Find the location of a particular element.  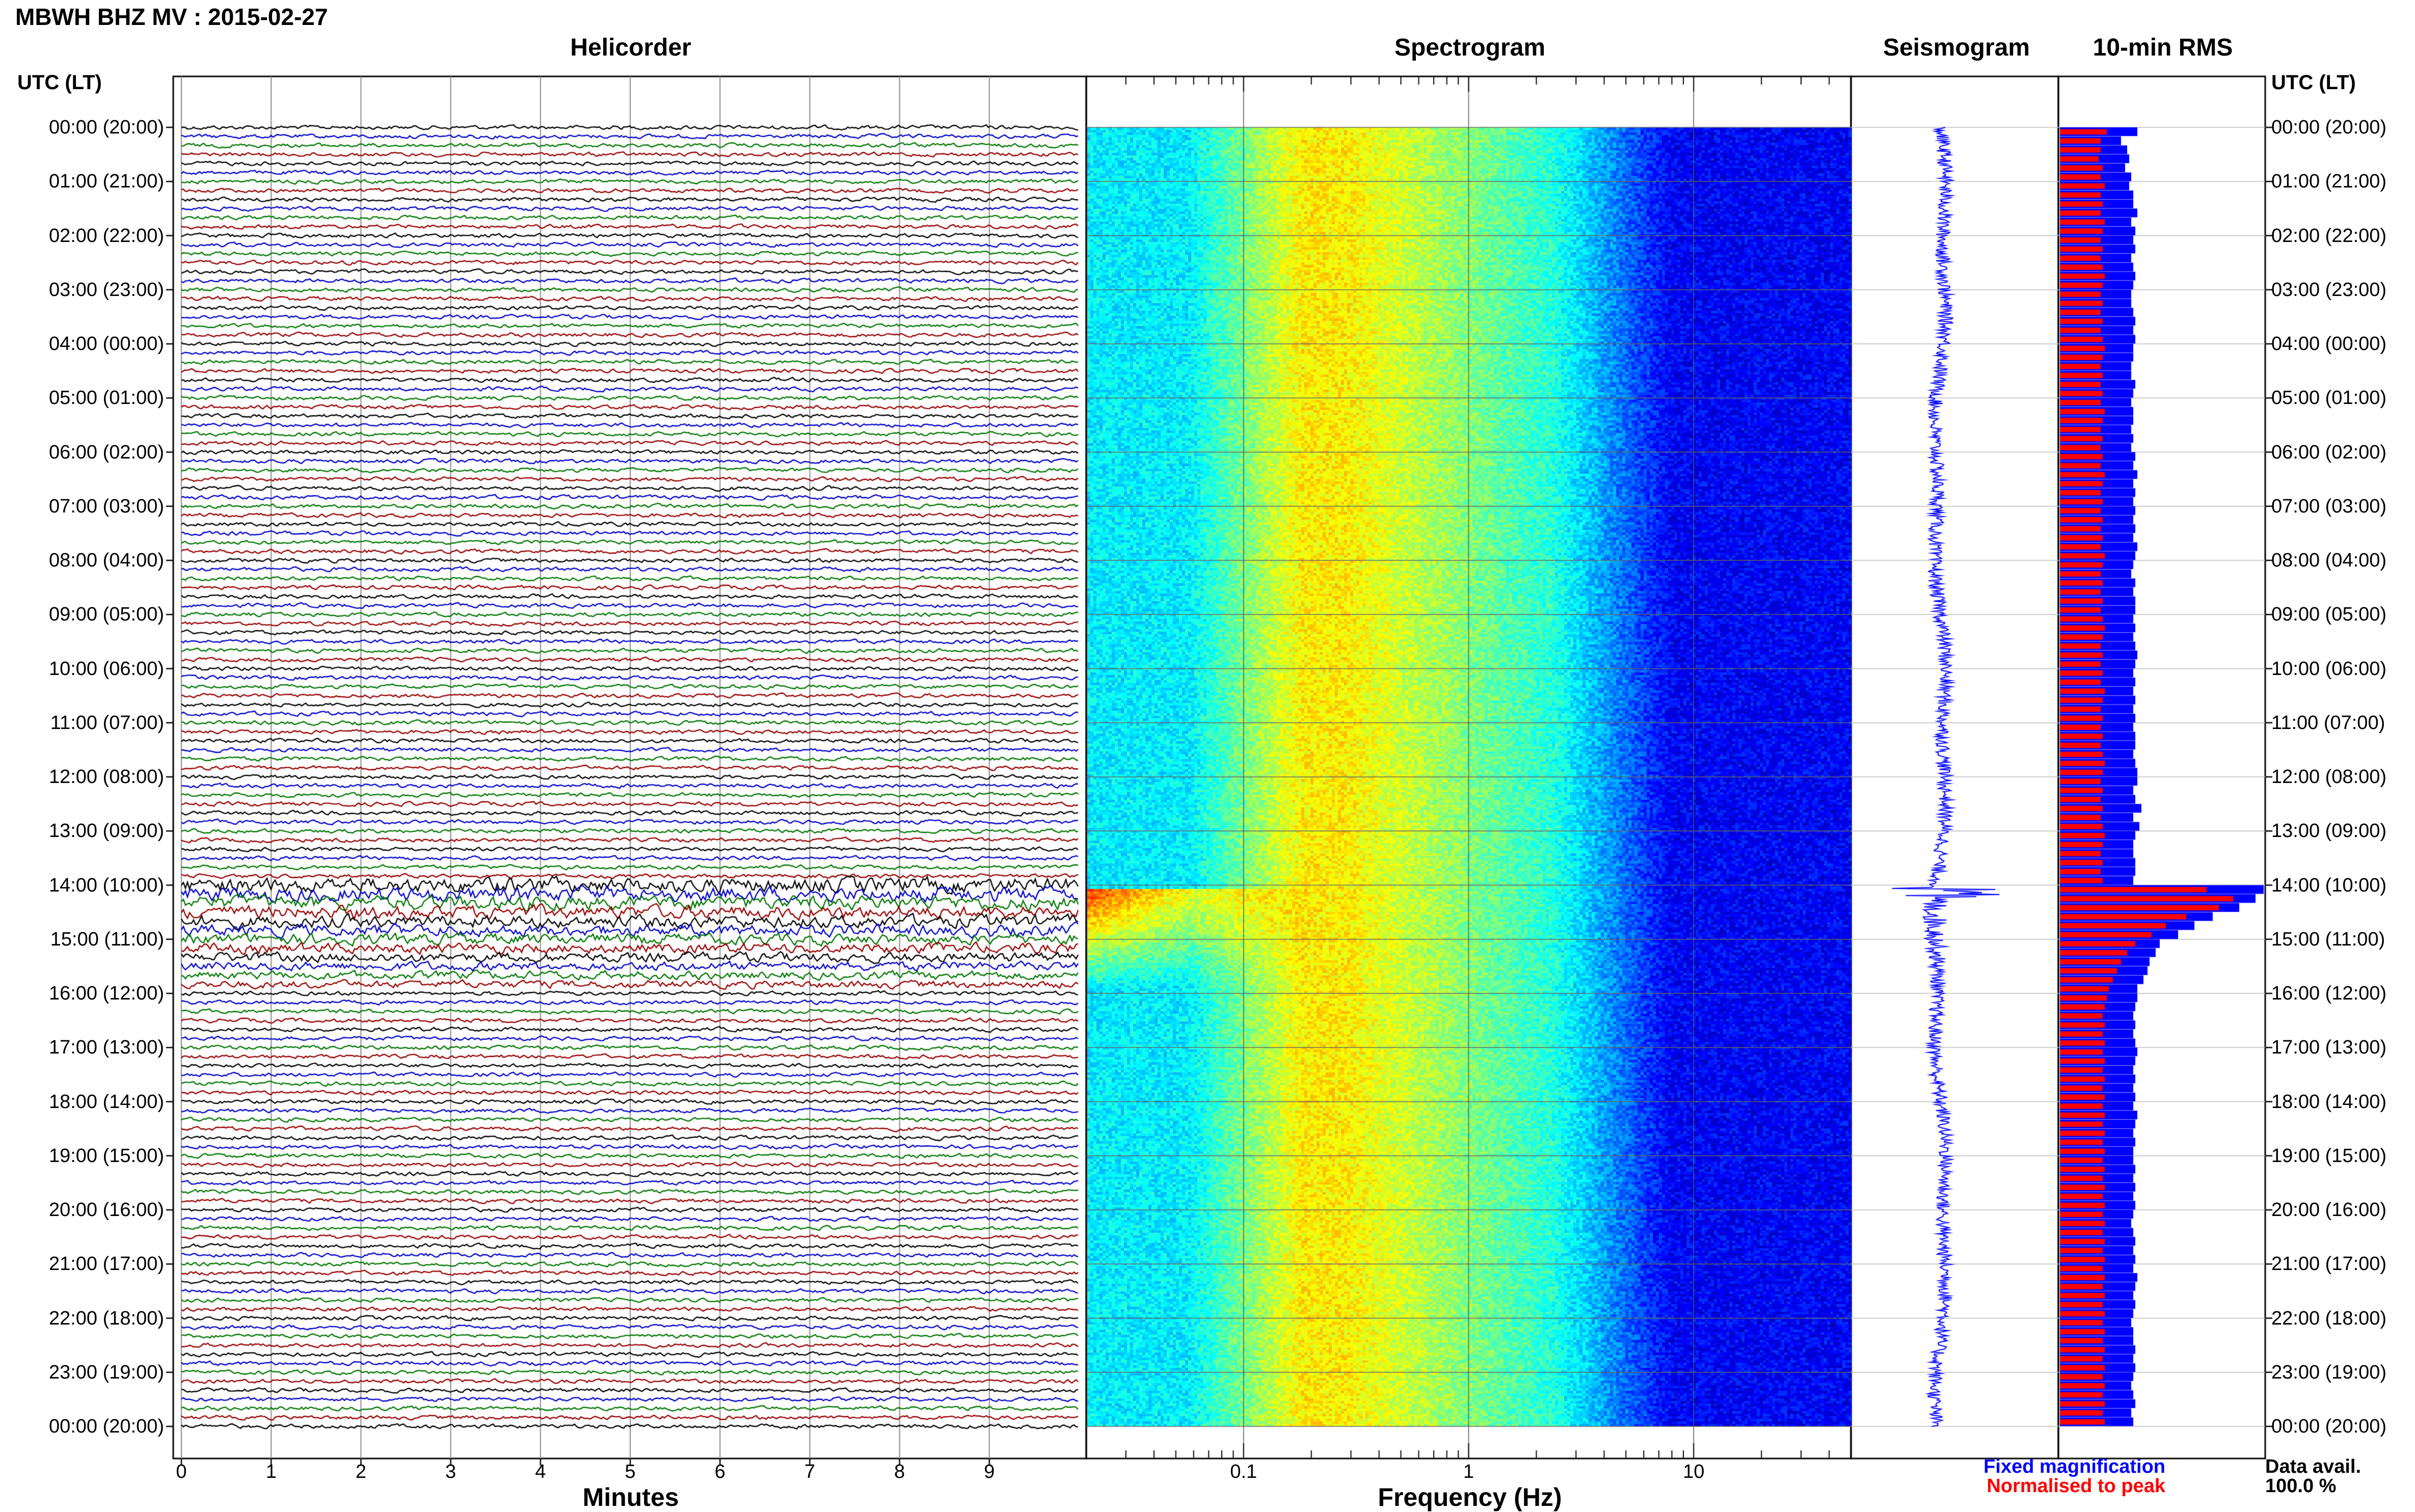

time-label-right: 17:00 (13:00) is located at coordinates (2329, 1048).